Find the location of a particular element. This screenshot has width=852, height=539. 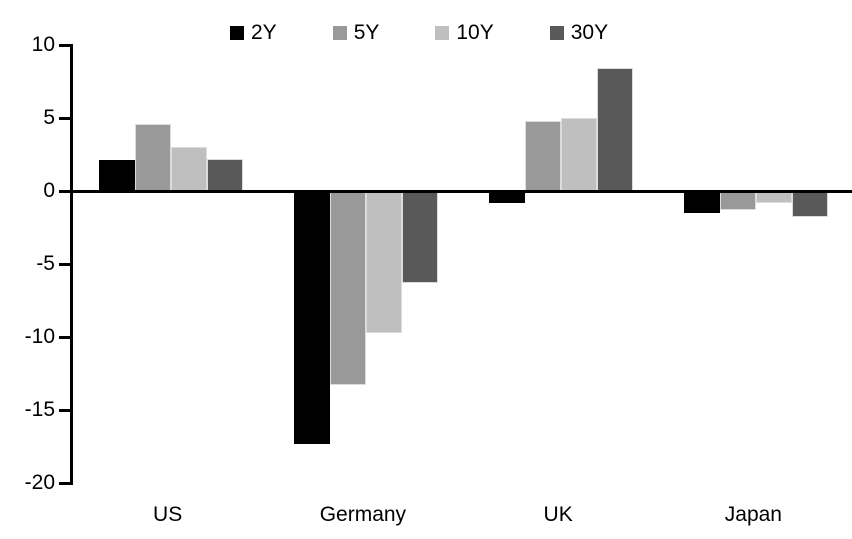

x-category-label-germany: Germany is located at coordinates (363, 514).